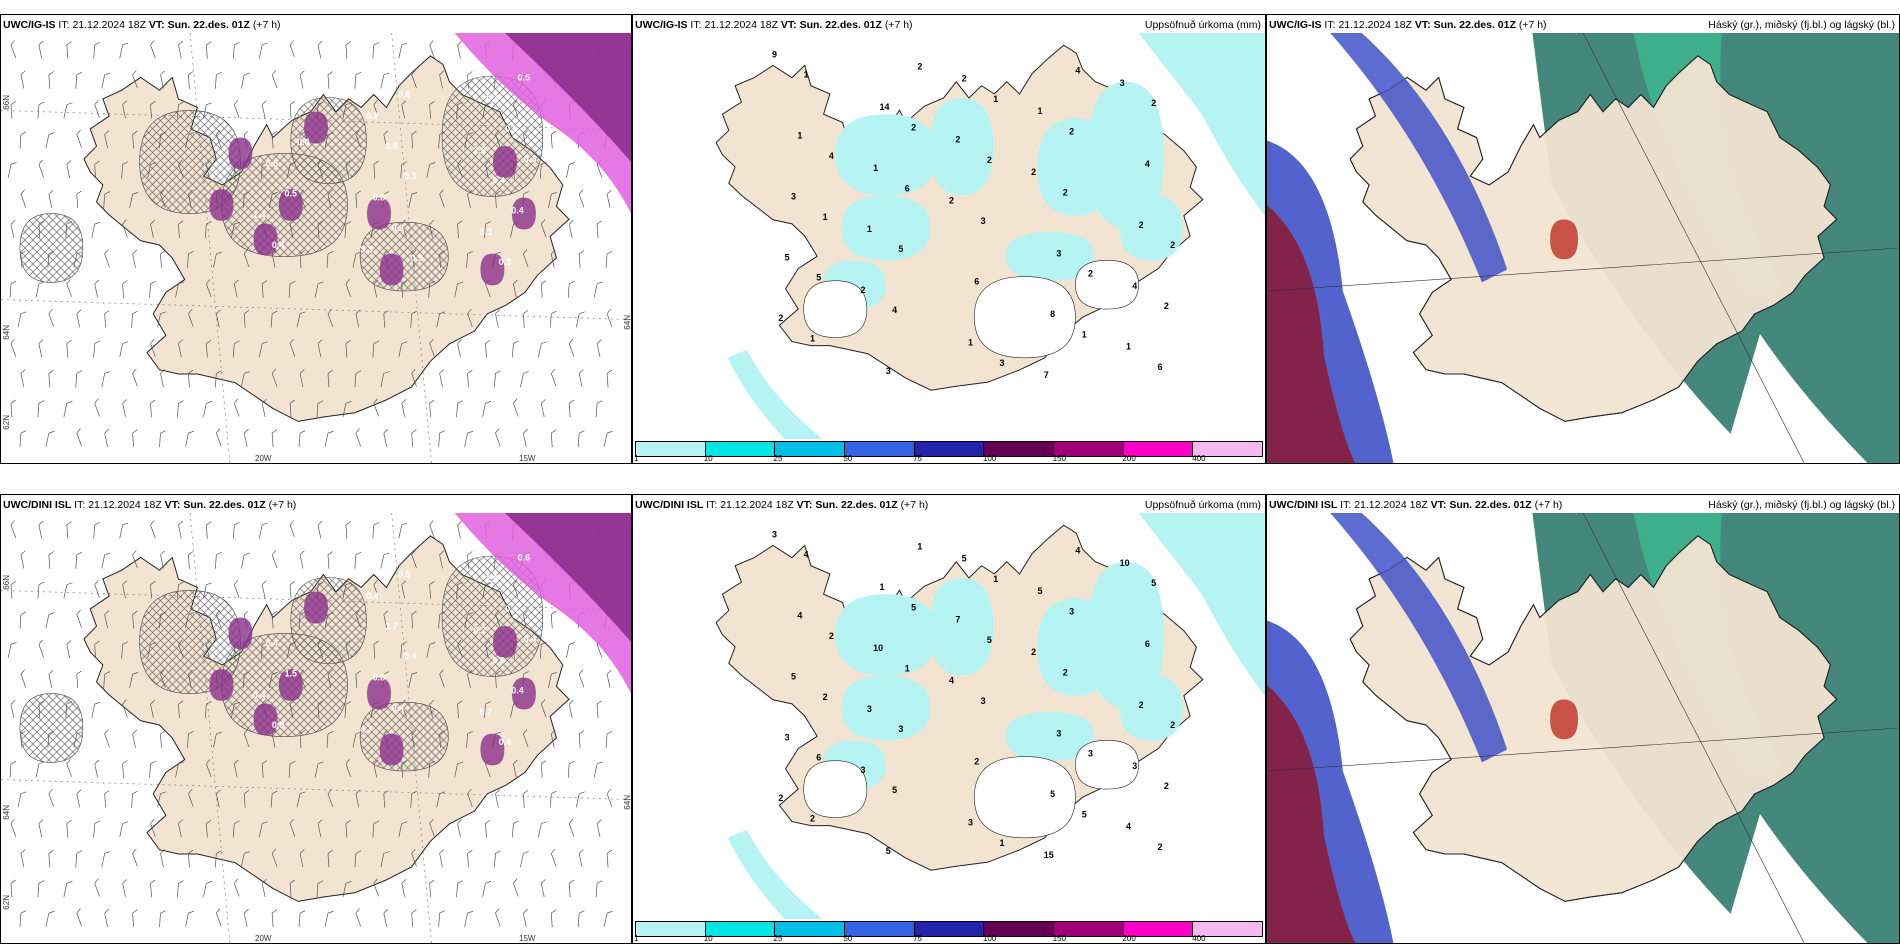 Image resolution: width=1900 pixels, height=950 pixels. I want to click on accum-value: 4, so click(1077, 551).